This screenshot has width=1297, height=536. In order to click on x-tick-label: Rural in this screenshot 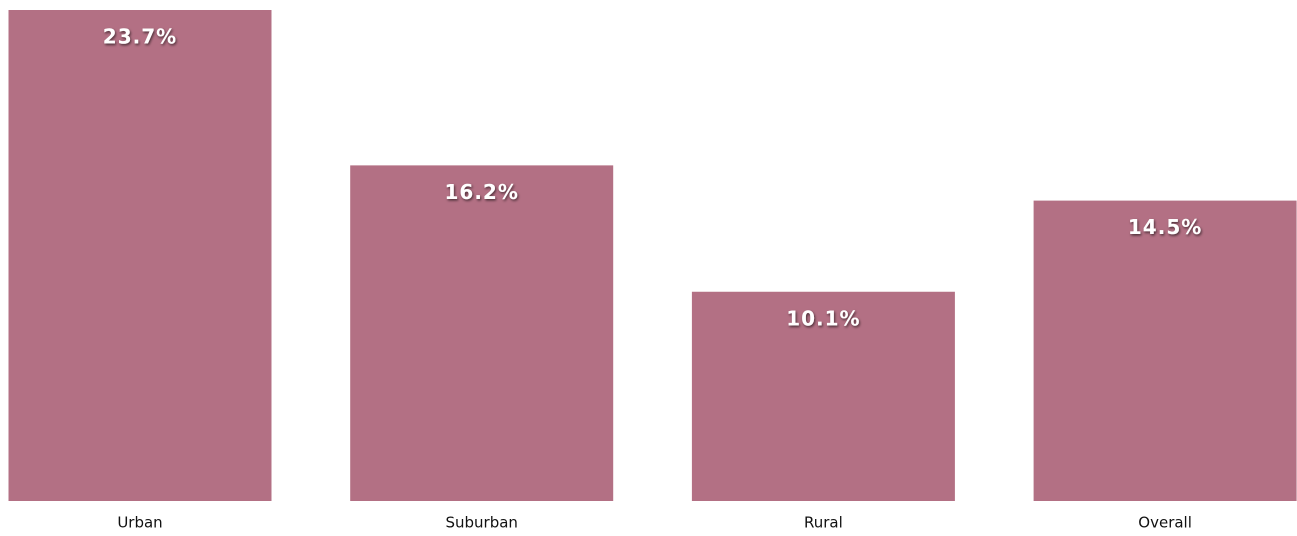, I will do `click(823, 523)`.